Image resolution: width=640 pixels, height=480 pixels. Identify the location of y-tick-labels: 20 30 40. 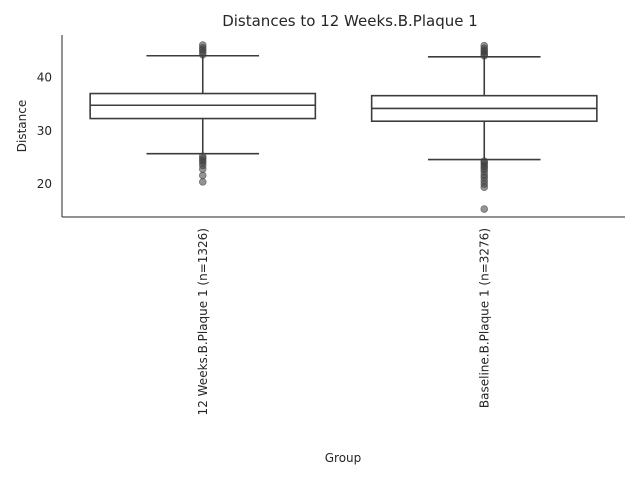
(44, 131).